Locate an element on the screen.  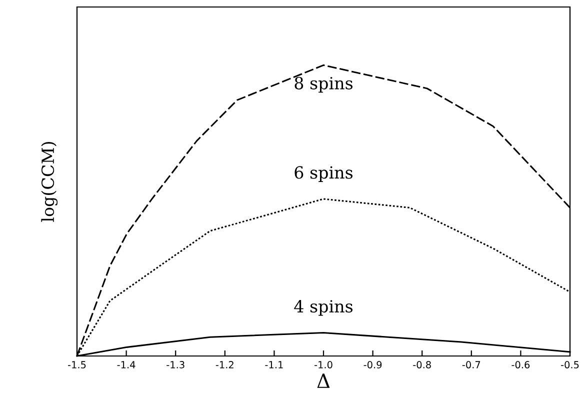
x-tick-label: -0.8 is located at coordinates (422, 364).